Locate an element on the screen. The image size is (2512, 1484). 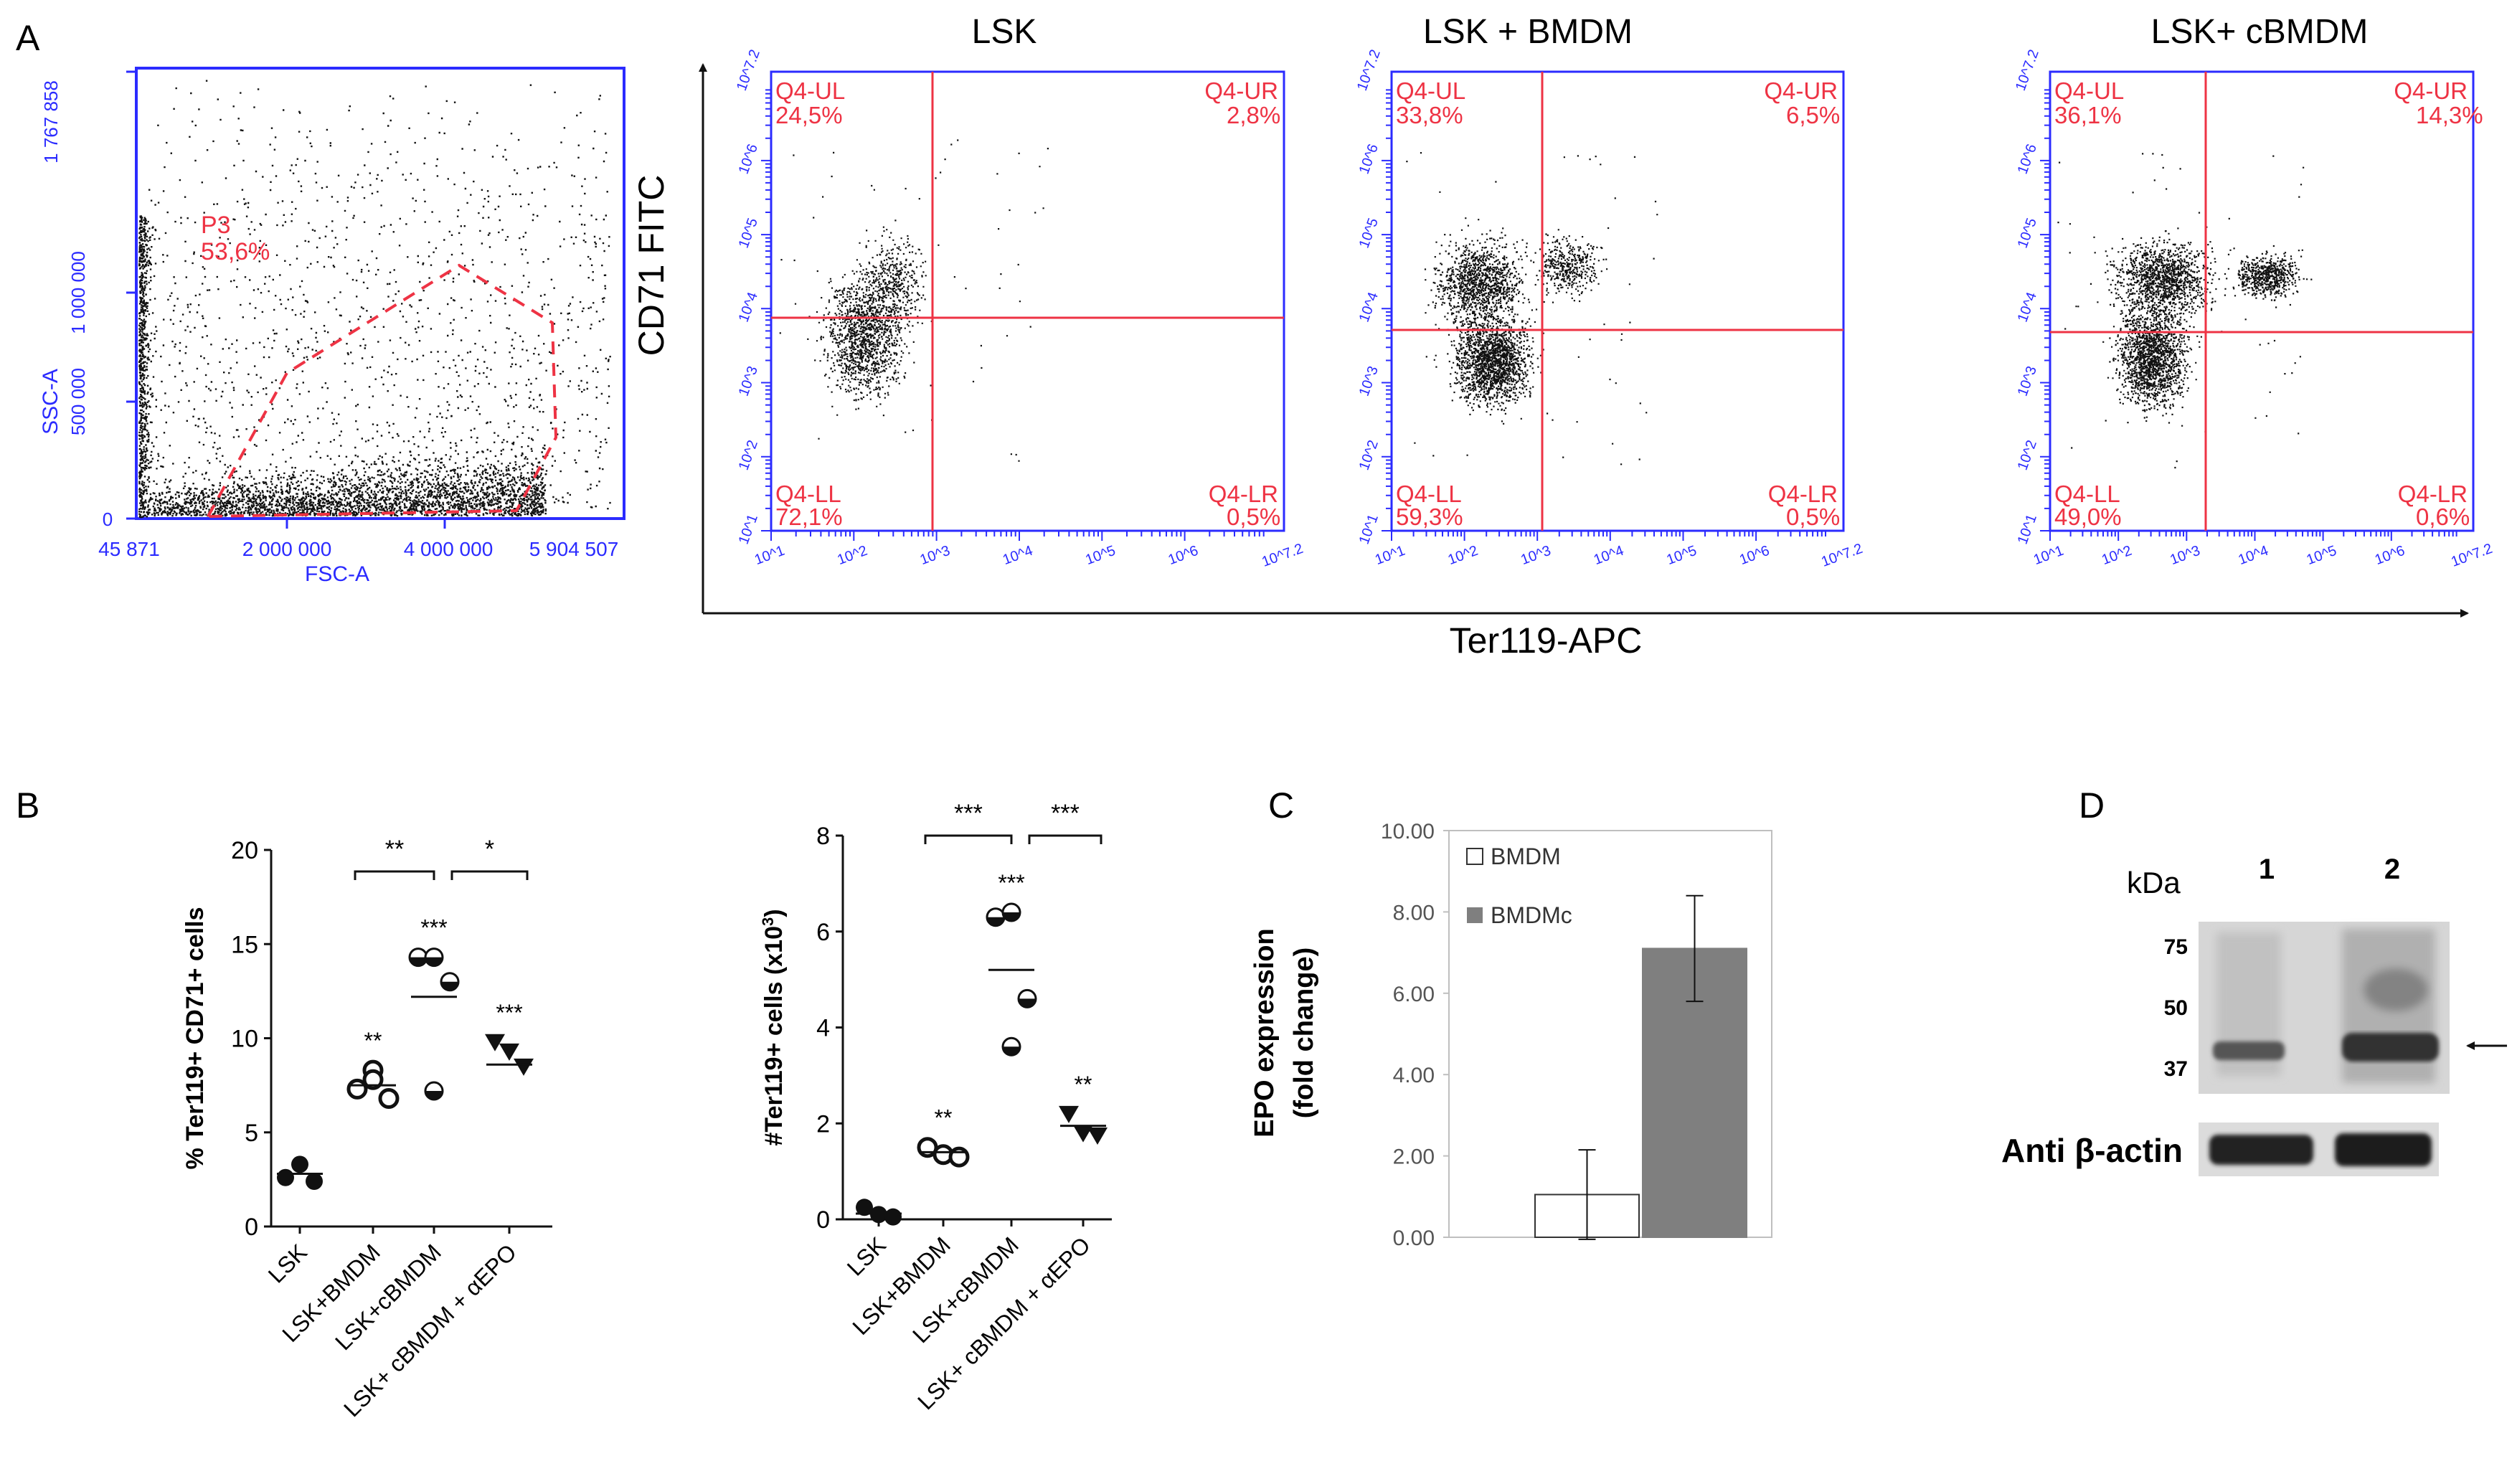
y-tick-label: 5 is located at coordinates (251, 1133).